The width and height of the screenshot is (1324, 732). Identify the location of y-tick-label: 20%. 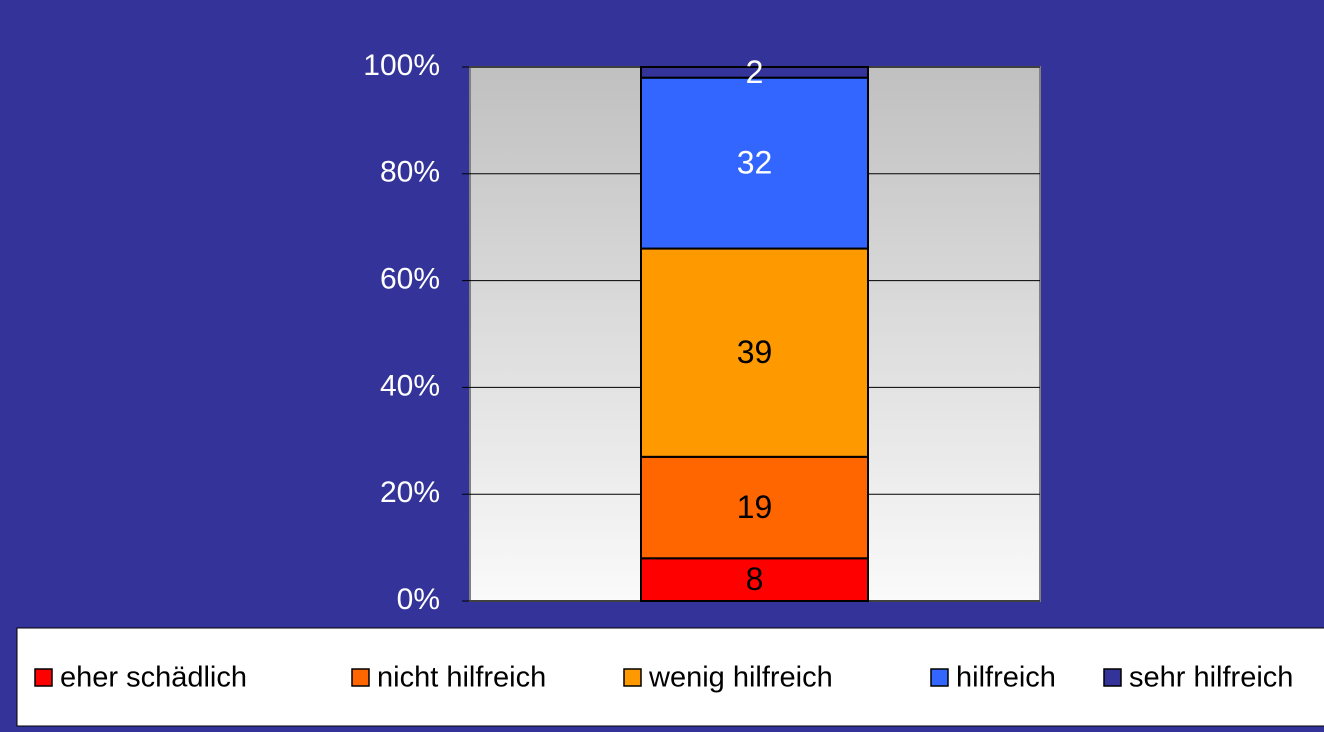
(410, 492).